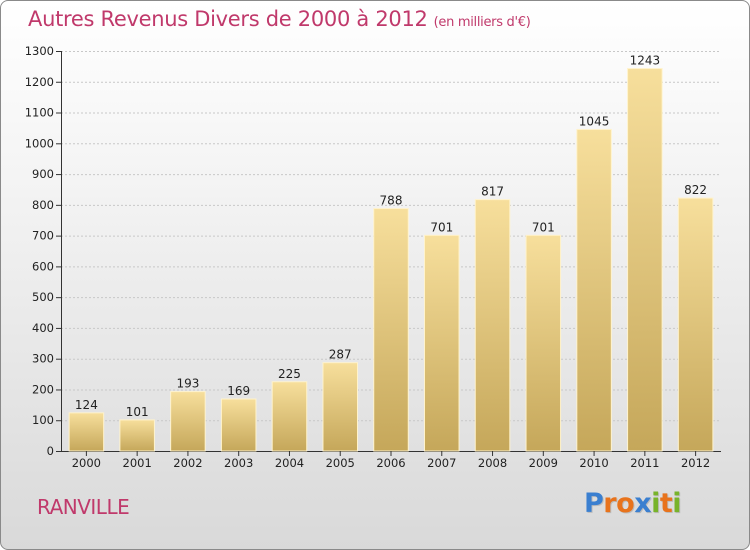  I want to click on bar-value-label: 225, so click(289, 374).